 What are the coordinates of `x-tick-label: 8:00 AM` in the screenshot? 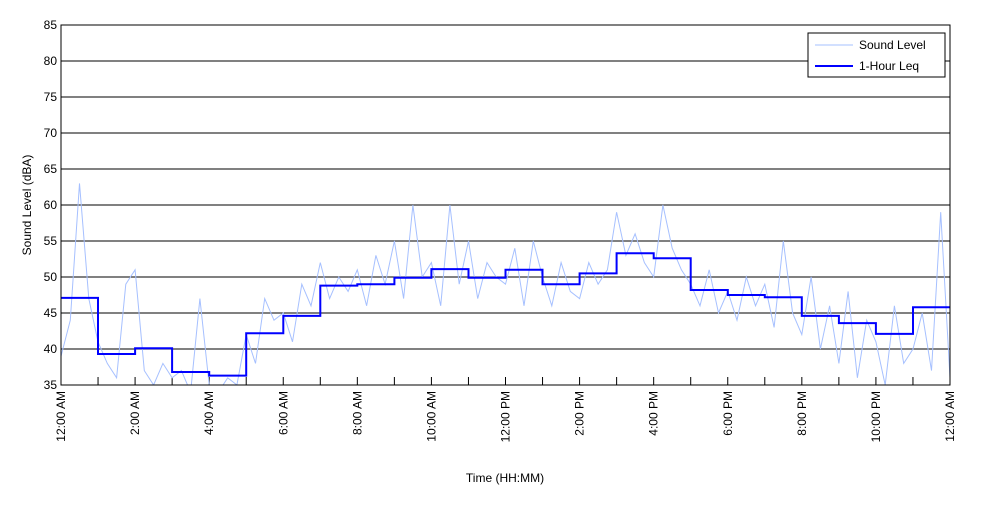 It's located at (357, 413).